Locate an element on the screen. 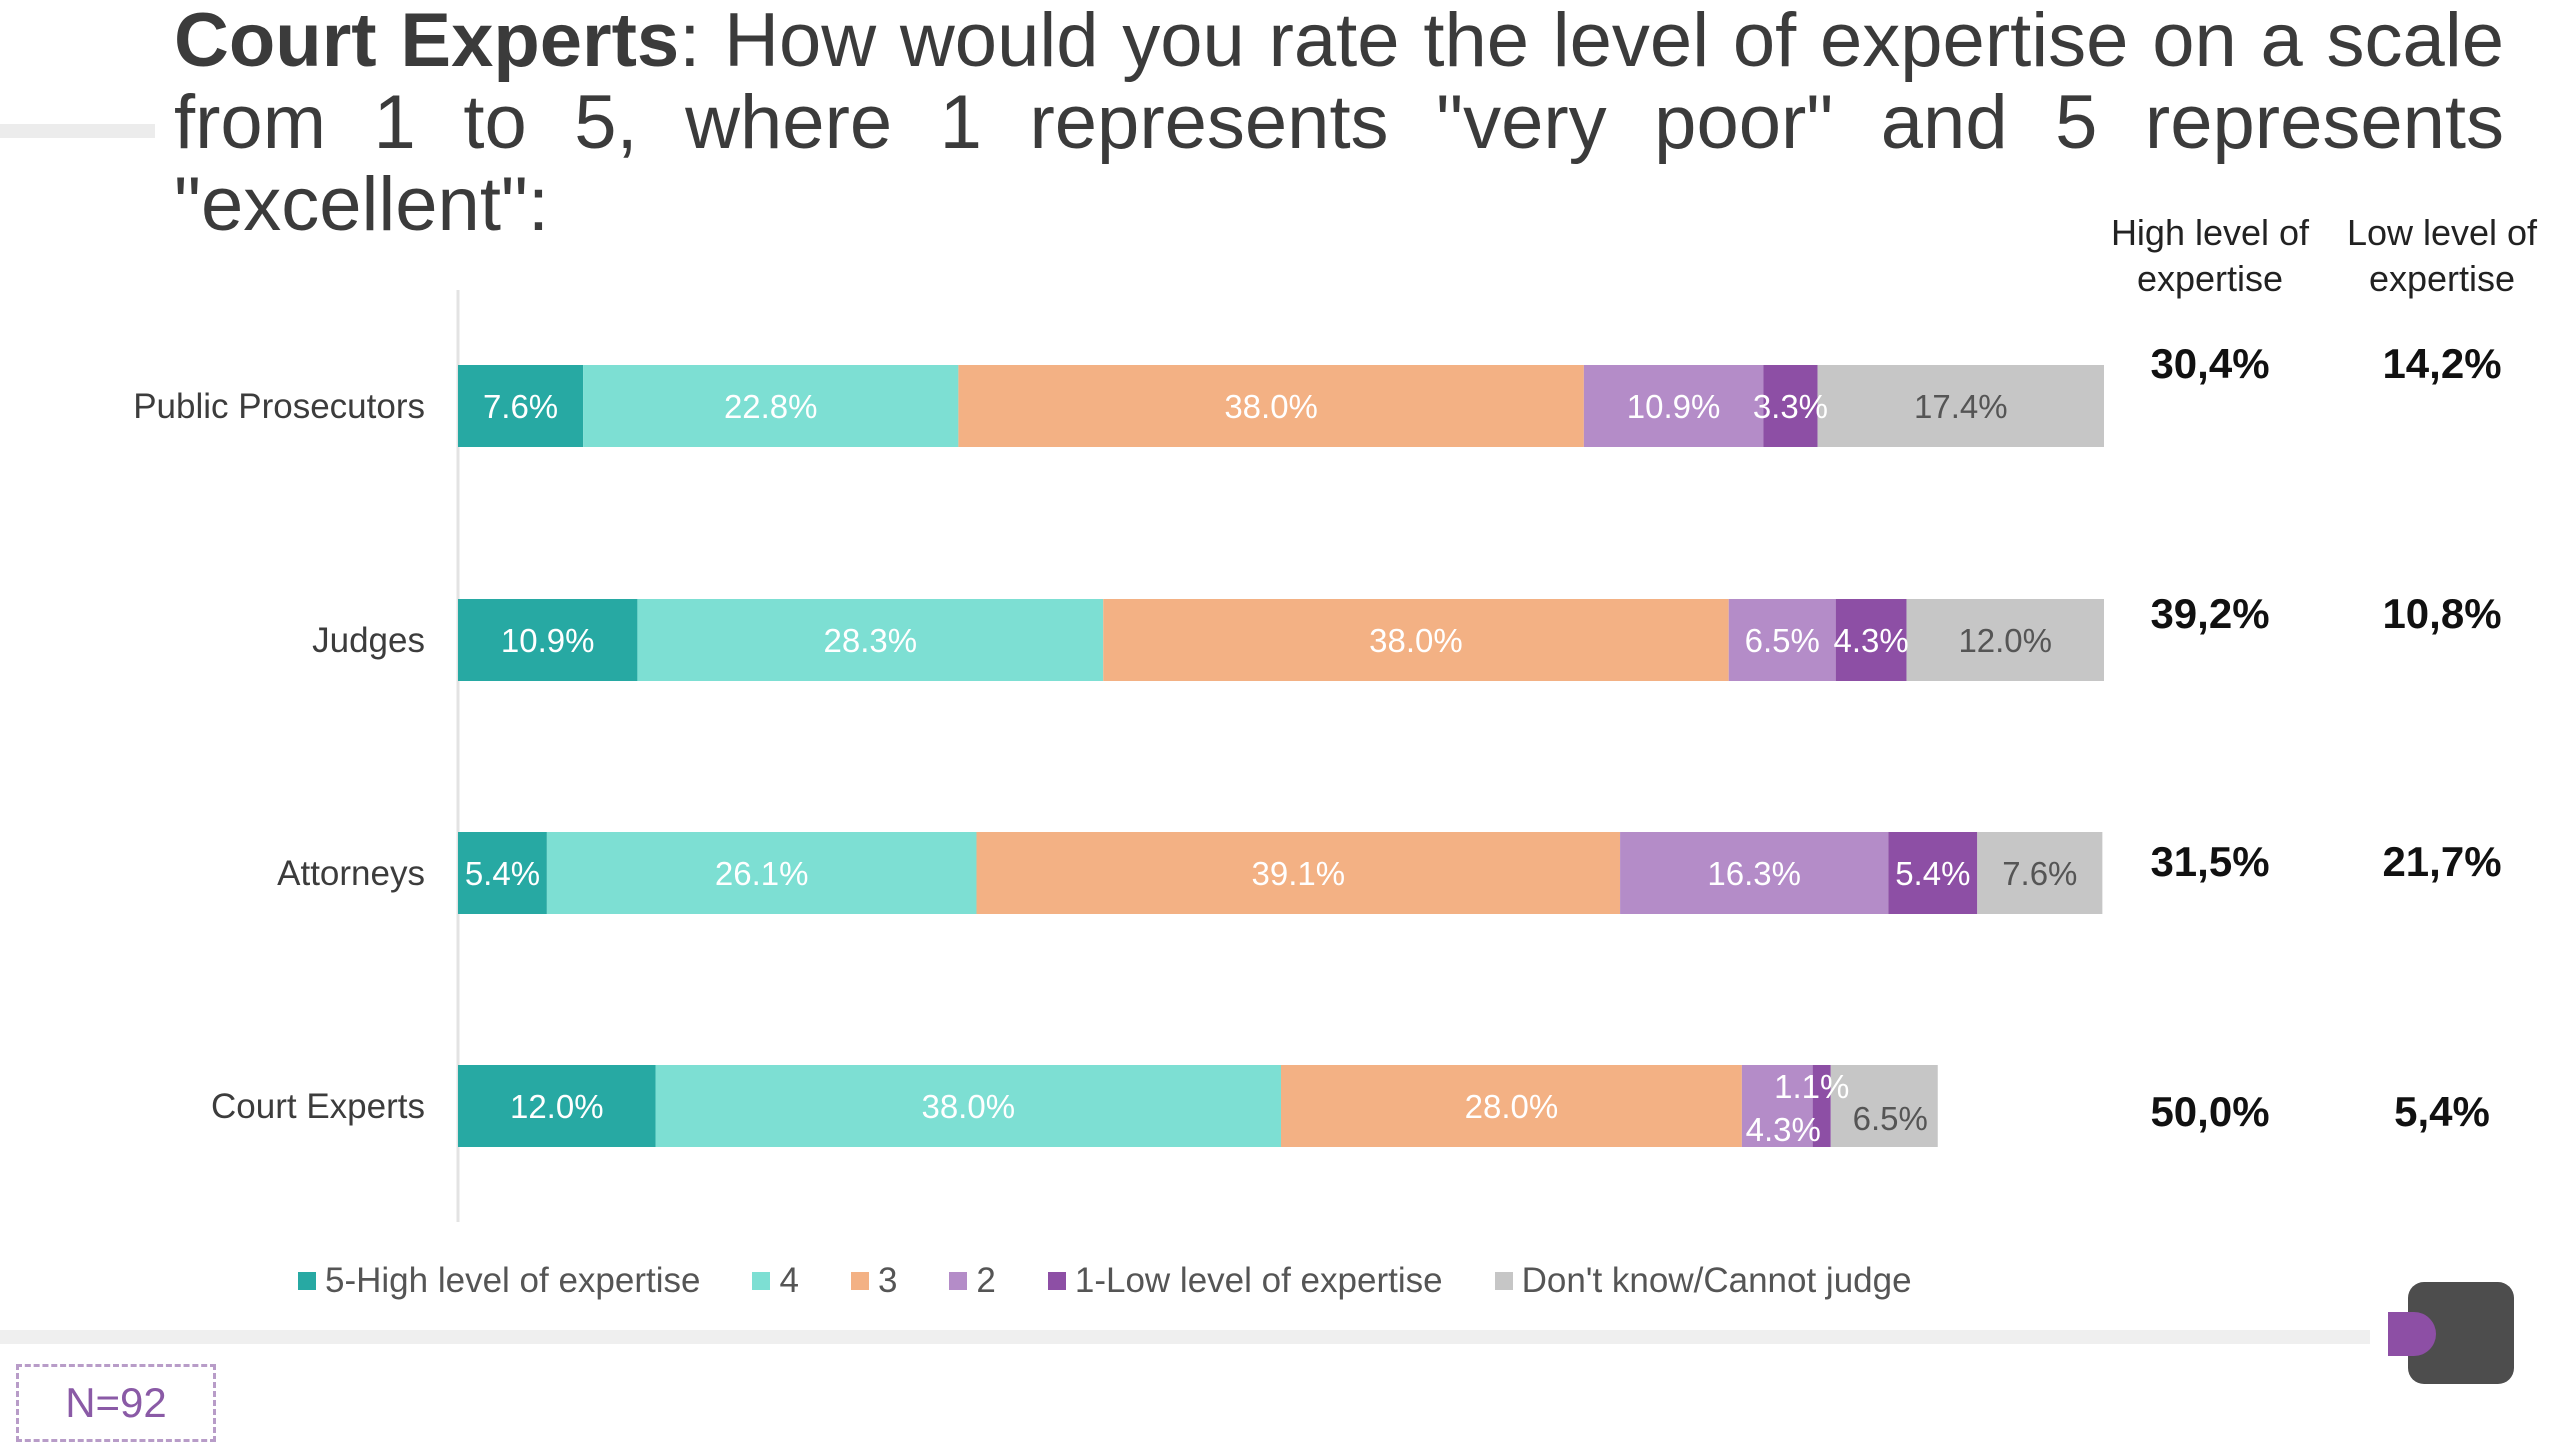 This screenshot has width=2560, height=1442. data-label-attorneys-3: 39.1% is located at coordinates (1298, 873).